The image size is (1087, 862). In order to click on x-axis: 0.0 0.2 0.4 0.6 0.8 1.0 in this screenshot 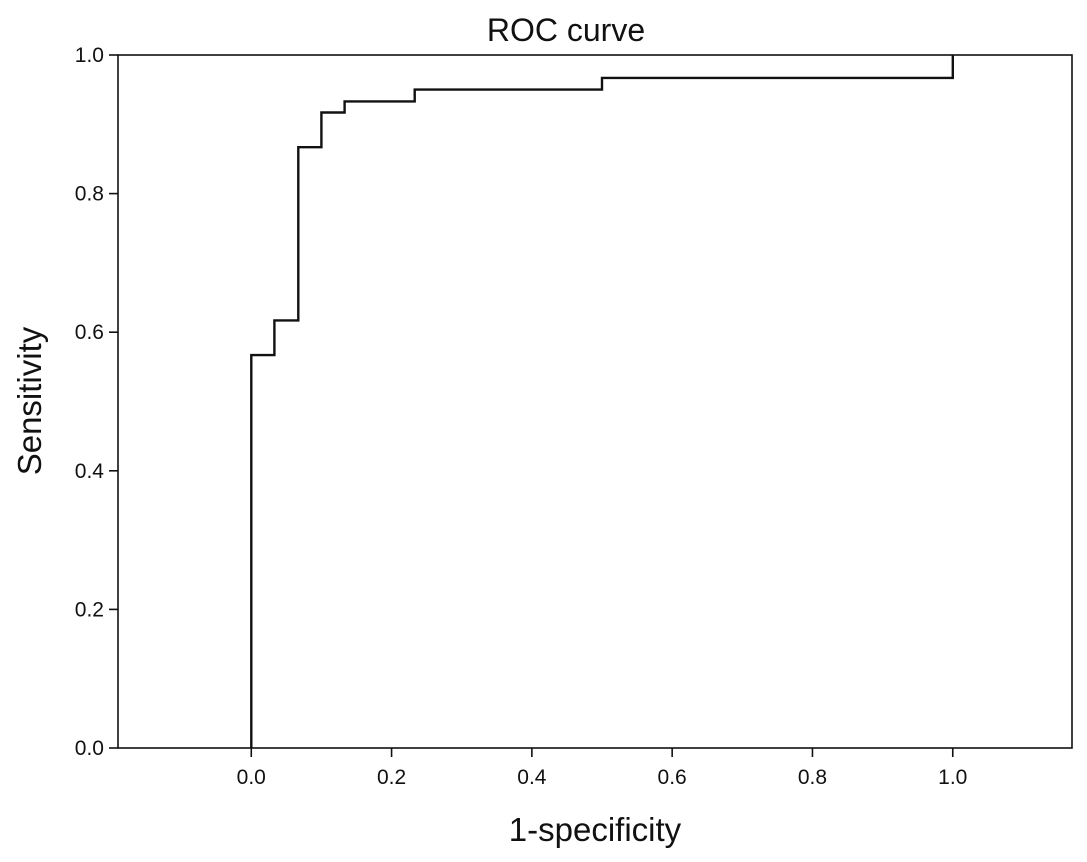, I will do `click(602, 768)`.